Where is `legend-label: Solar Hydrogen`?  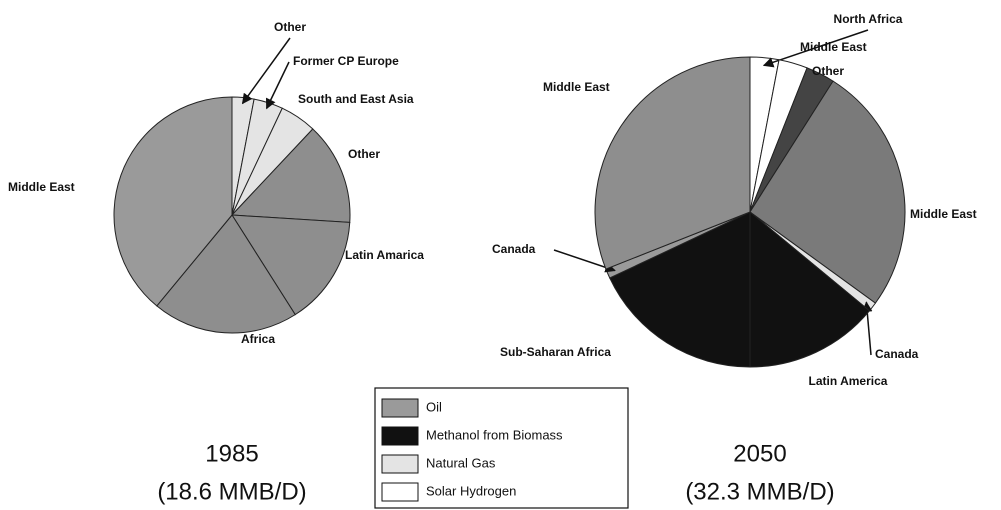
legend-label: Solar Hydrogen is located at coordinates (471, 490).